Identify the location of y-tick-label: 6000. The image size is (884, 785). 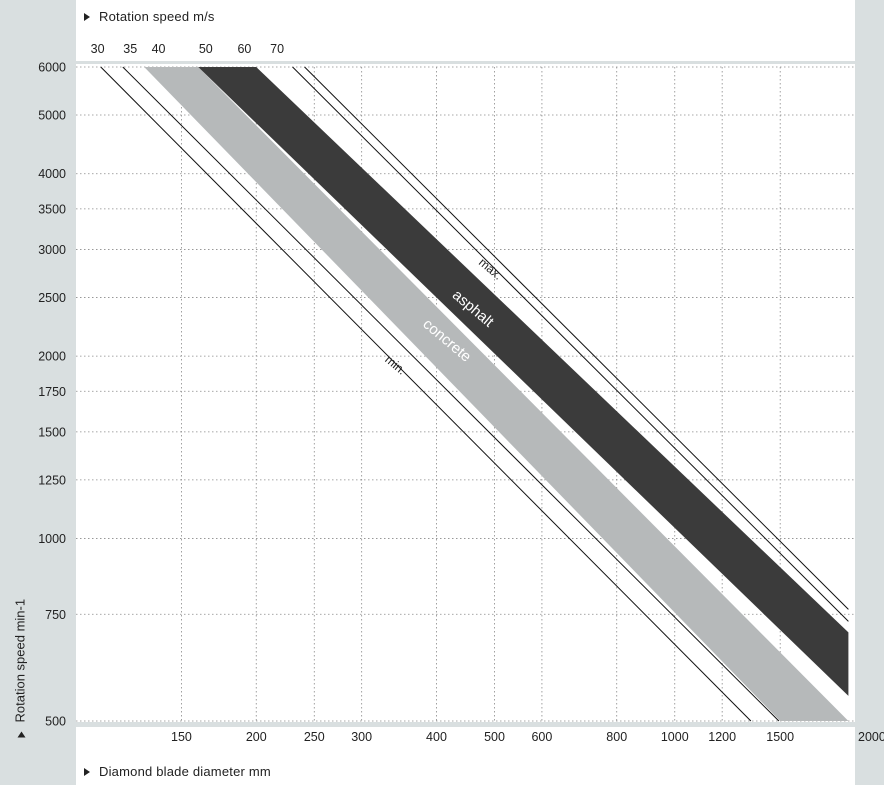
(52, 68).